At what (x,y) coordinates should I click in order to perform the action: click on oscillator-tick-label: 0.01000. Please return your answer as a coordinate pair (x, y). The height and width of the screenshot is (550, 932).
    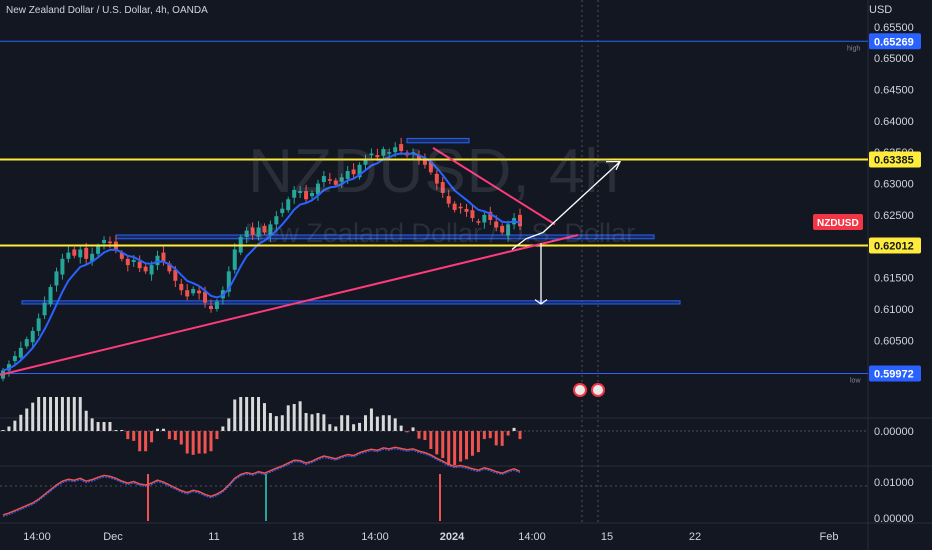
    Looking at the image, I should click on (894, 483).